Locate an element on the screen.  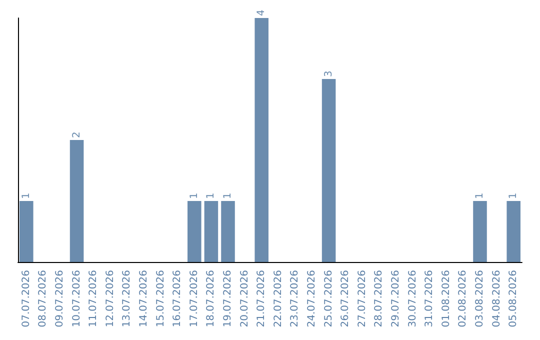
x-tick-label: 04.08.2026 is located at coordinates (496, 299).